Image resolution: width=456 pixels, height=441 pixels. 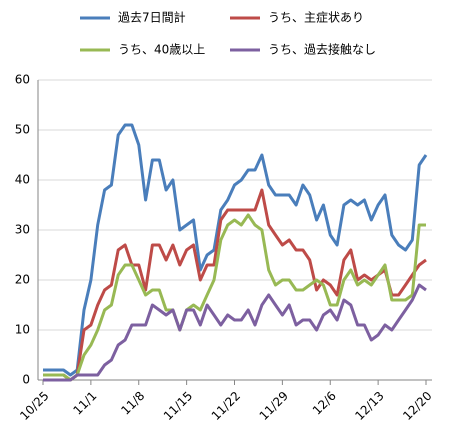 I want to click on y-tick-label: 20, so click(x=22, y=280).